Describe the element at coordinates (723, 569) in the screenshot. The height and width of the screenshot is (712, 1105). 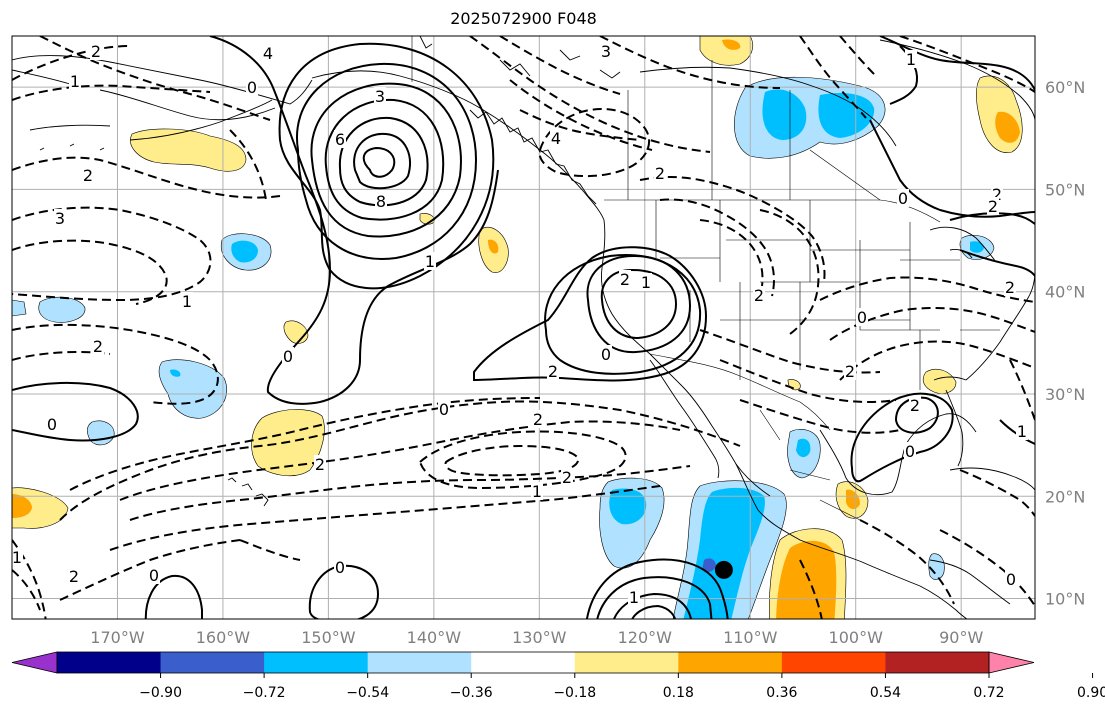
I see `storm-center-marker` at that location.